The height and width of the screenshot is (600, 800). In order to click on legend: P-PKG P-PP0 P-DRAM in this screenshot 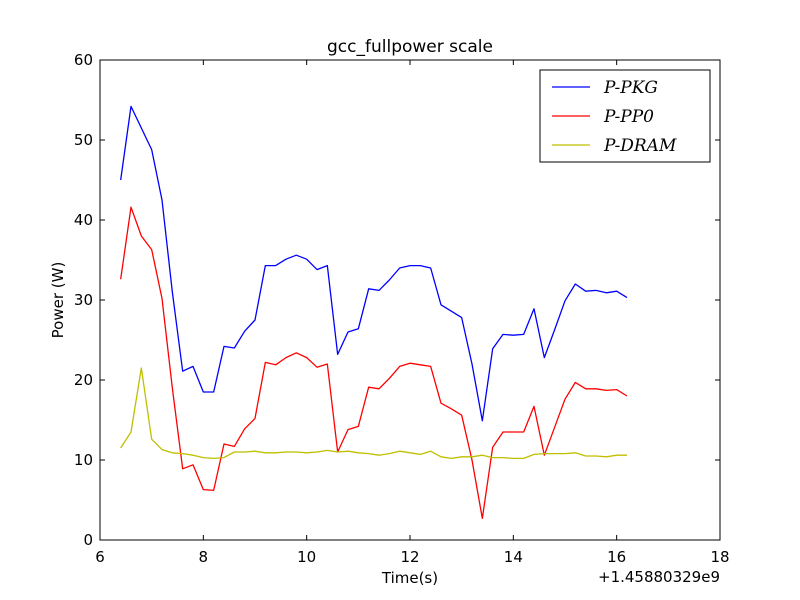, I will do `click(625, 116)`.